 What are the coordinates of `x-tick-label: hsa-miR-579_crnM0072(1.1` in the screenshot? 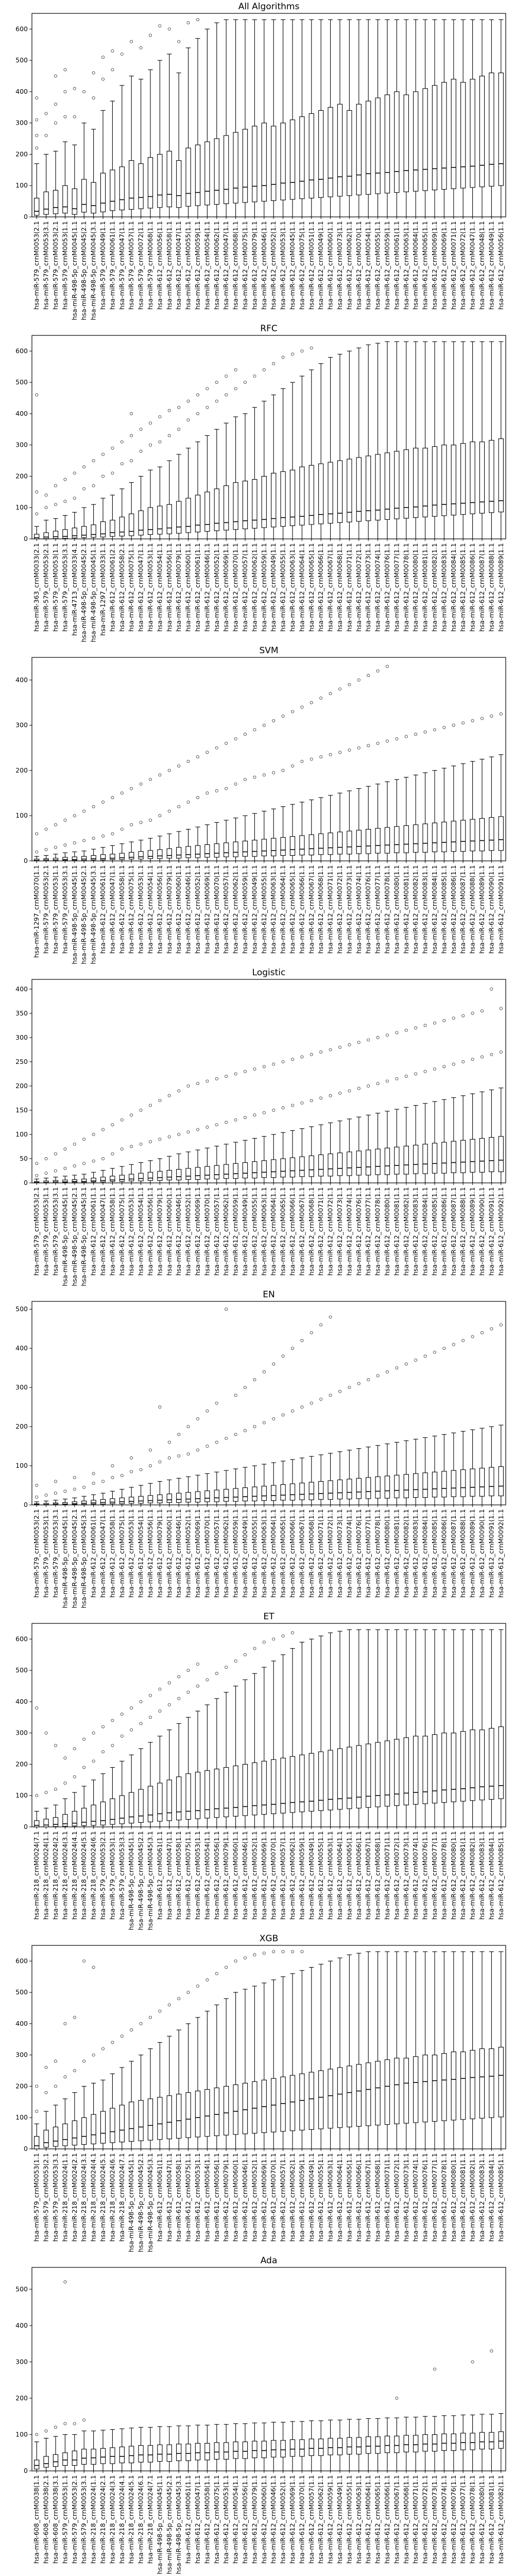 It's located at (141, 265).